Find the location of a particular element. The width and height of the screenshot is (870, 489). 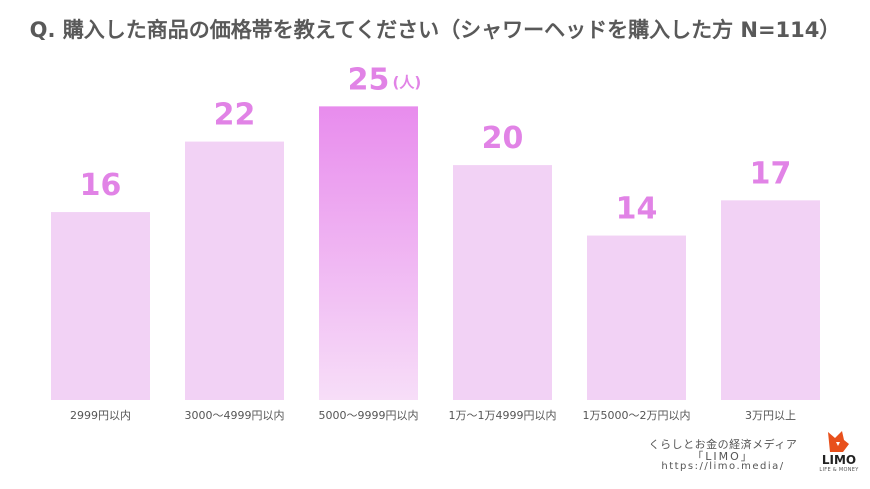

value-label-2: 22 is located at coordinates (235, 115).